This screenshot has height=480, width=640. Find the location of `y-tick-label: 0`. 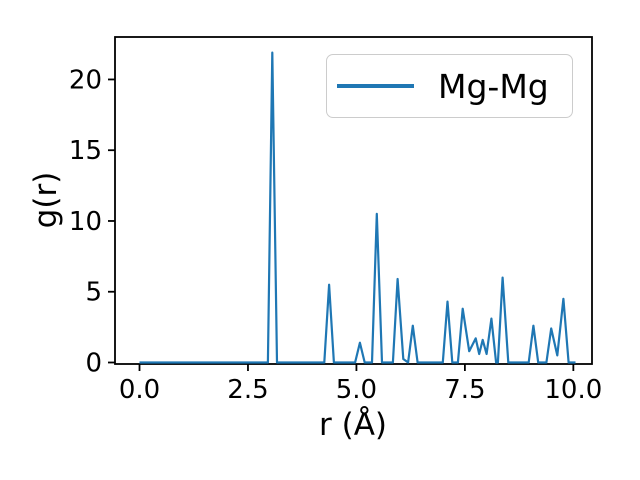

y-tick-label: 0 is located at coordinates (93, 364).